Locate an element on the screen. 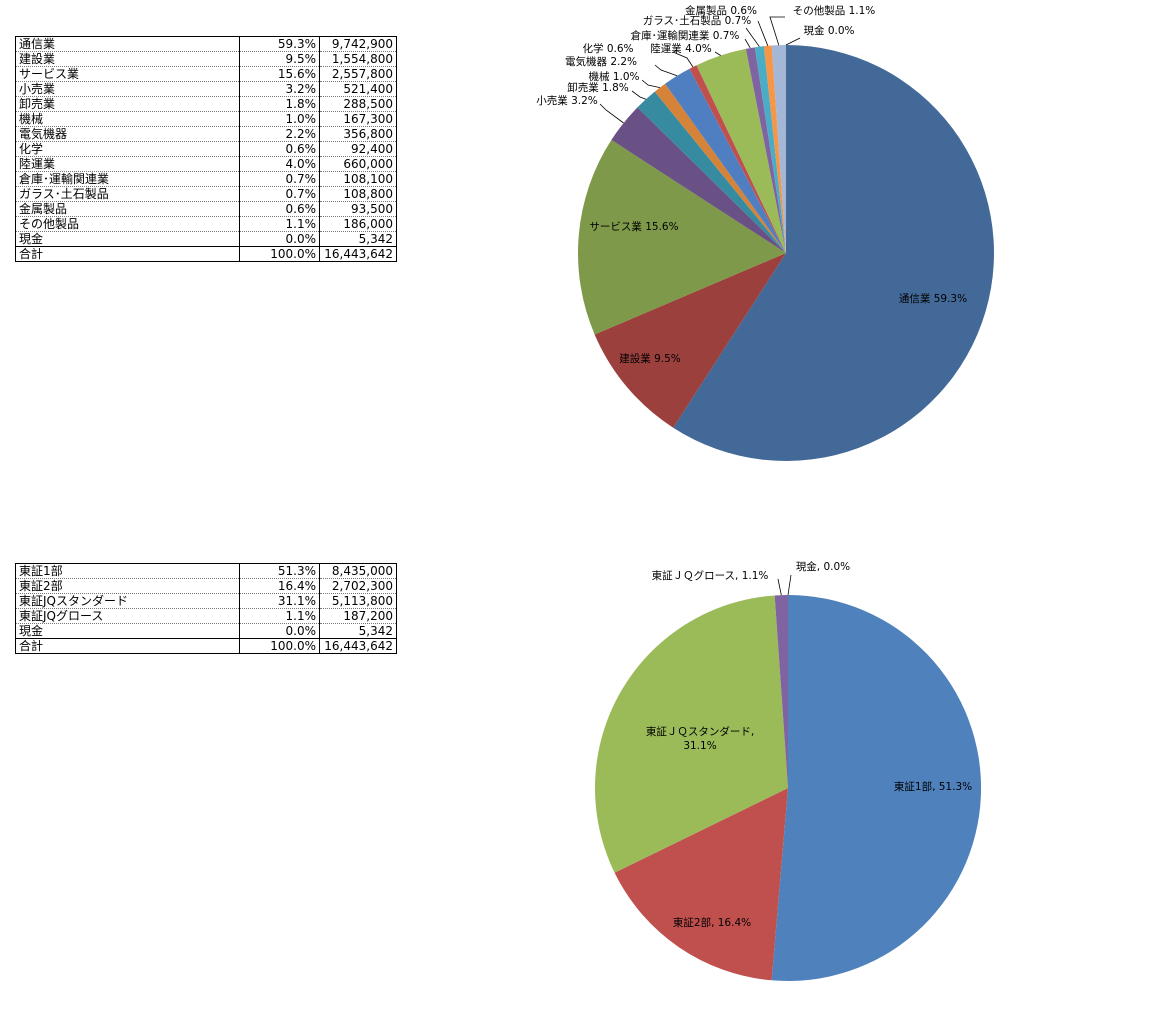 The height and width of the screenshot is (1024, 1172). row-percent: 0.7% is located at coordinates (279, 194).